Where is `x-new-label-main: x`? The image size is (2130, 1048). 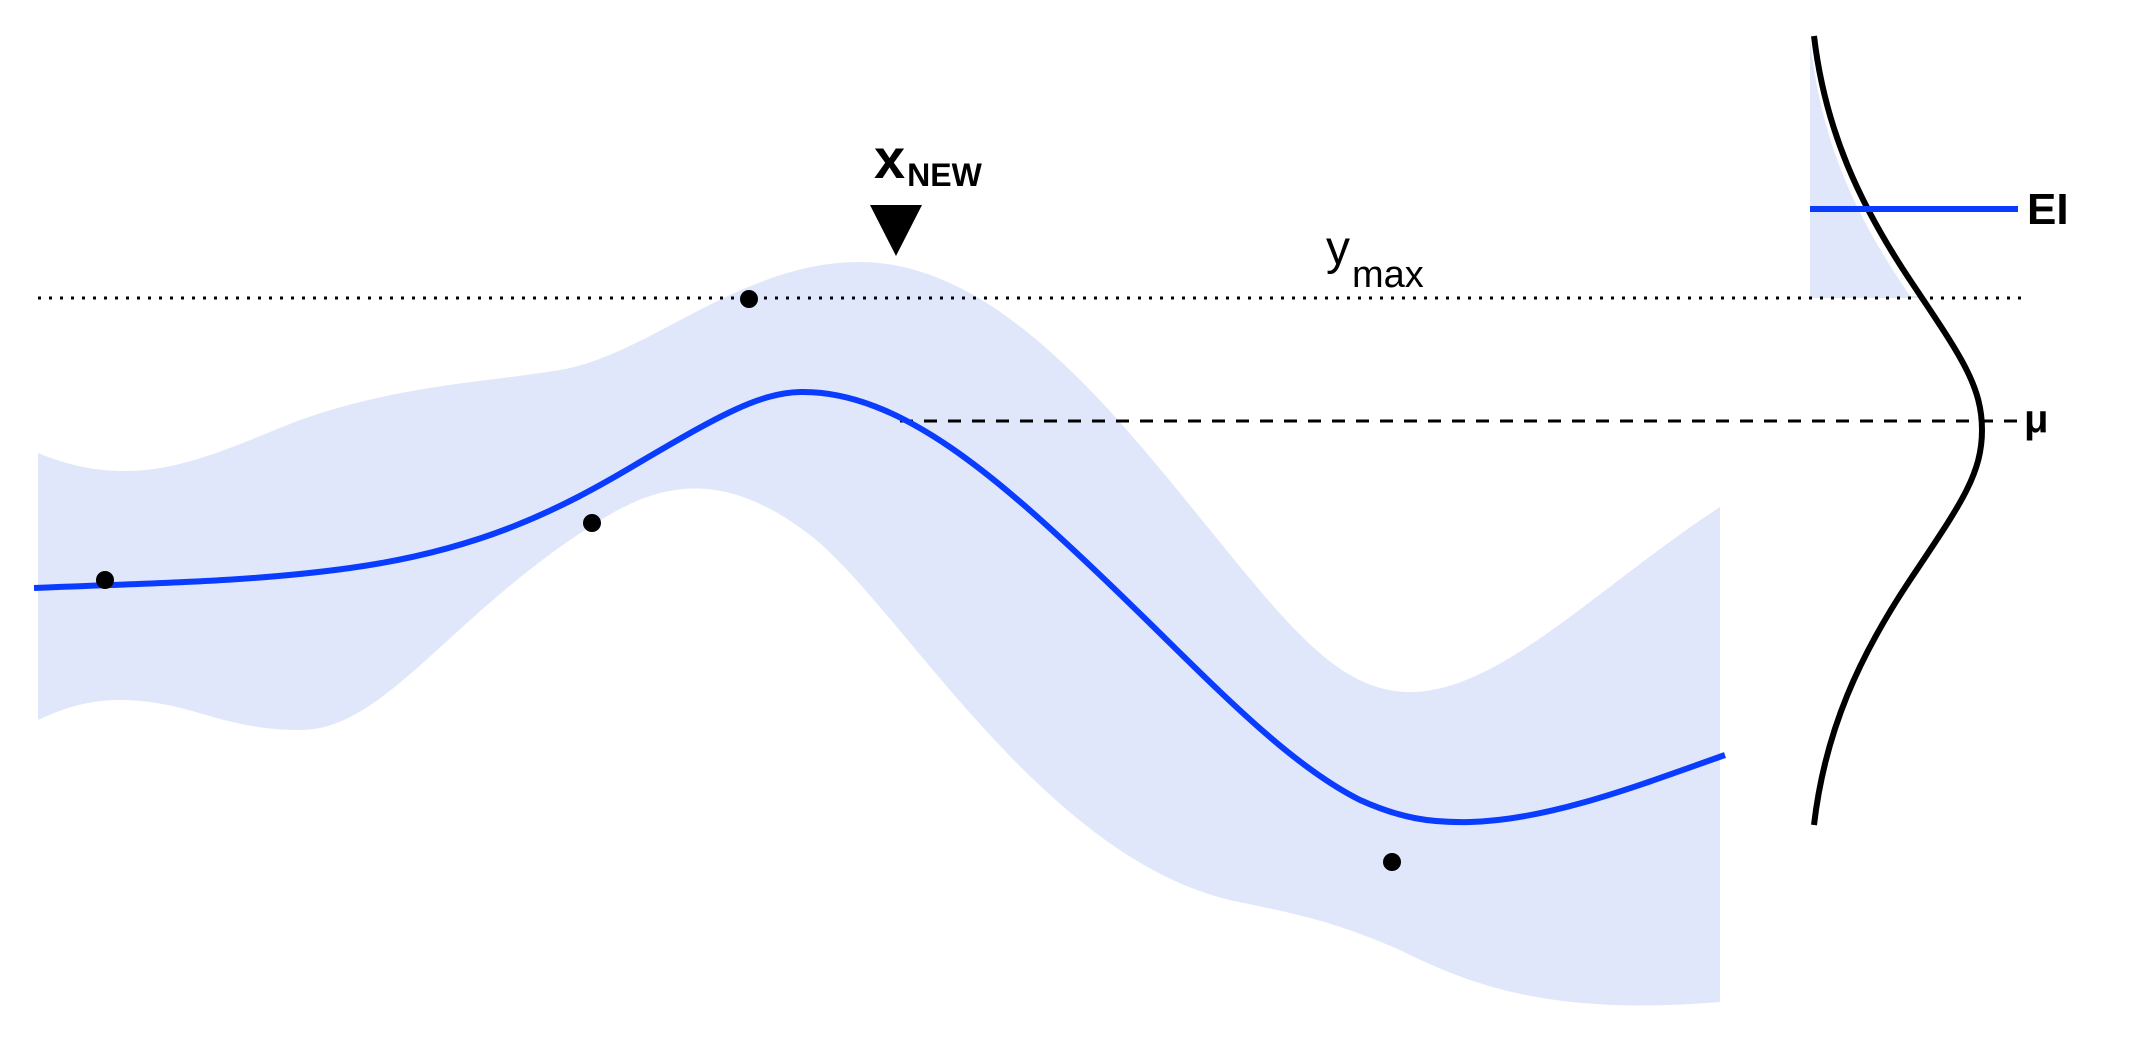 x-new-label-main: x is located at coordinates (889, 158).